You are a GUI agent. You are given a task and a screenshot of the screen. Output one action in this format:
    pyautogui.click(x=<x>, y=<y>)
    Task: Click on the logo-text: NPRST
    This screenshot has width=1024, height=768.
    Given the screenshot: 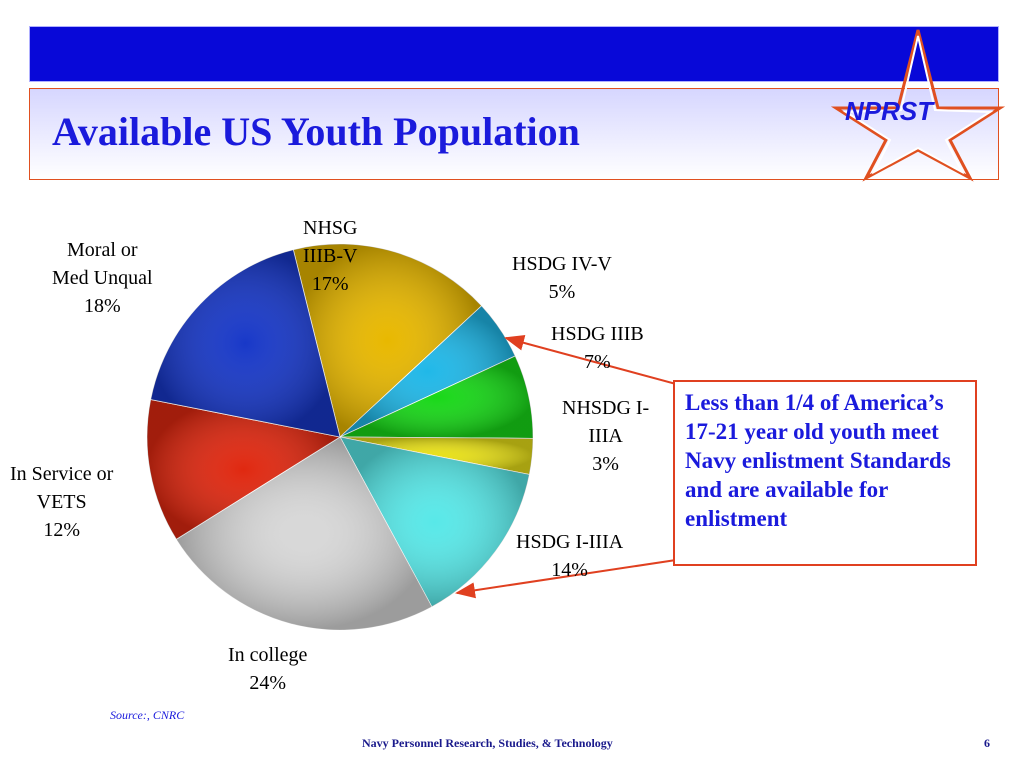 What is the action you would take?
    pyautogui.click(x=889, y=111)
    